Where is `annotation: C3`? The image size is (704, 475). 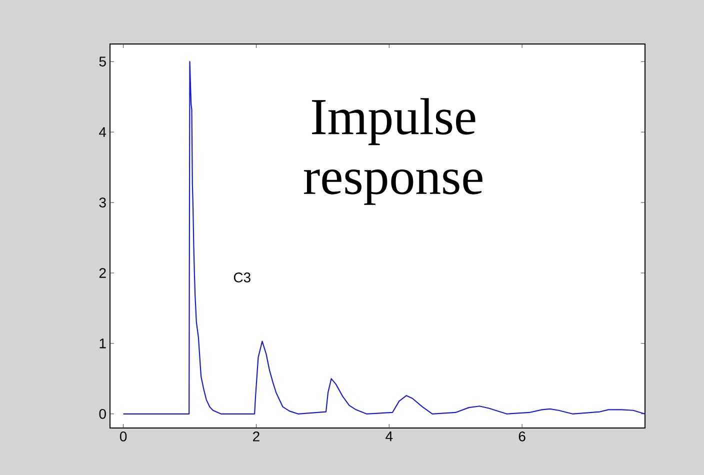 annotation: C3 is located at coordinates (242, 277).